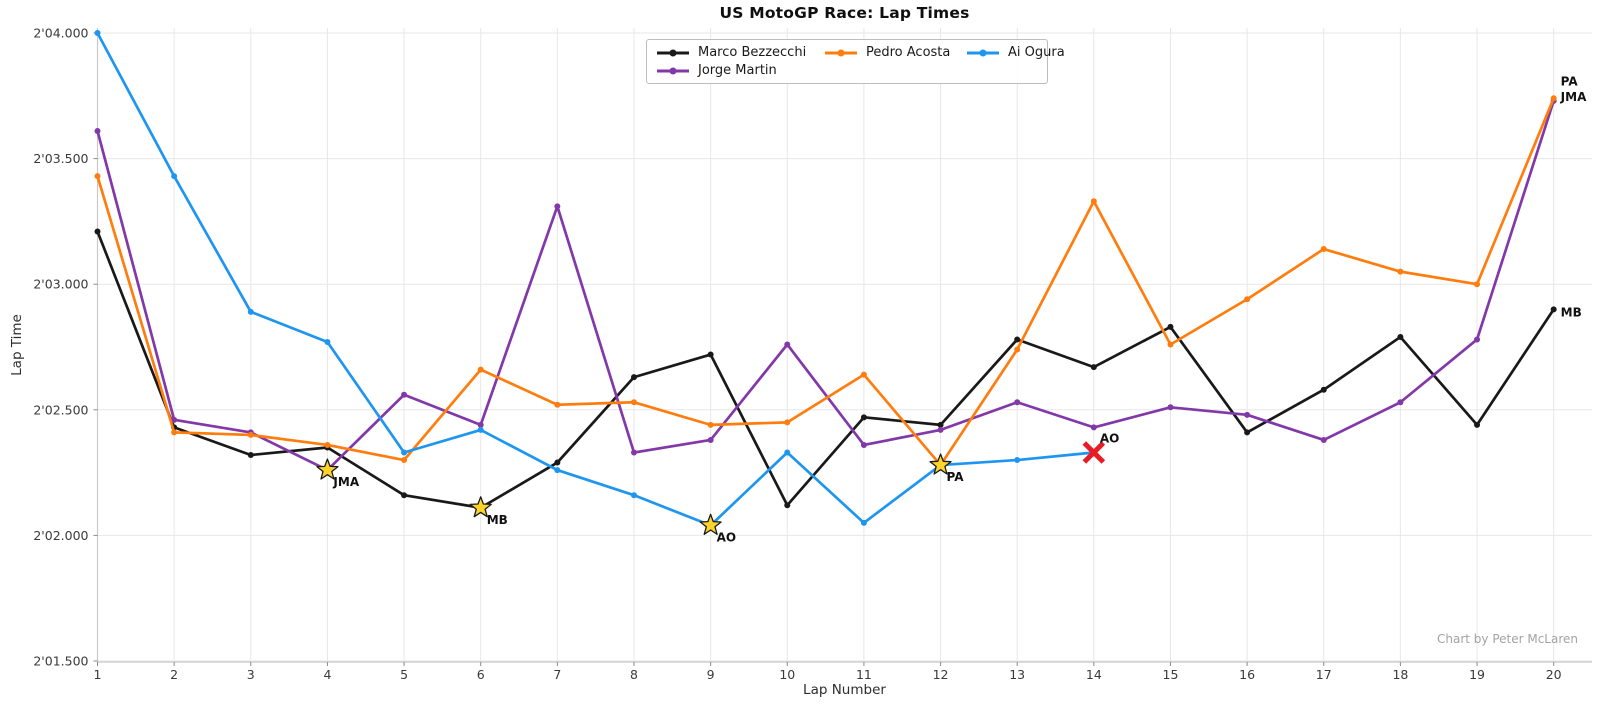  What do you see at coordinates (940, 464) in the screenshot?
I see `fastest-lap-star-pedro-acosta` at bounding box center [940, 464].